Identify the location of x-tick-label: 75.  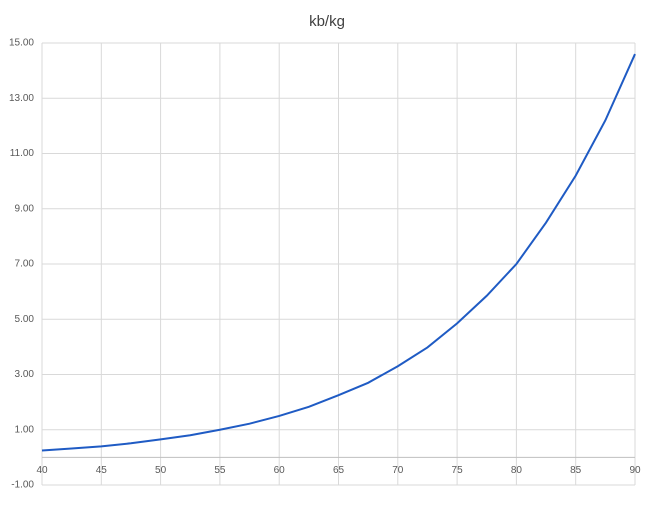
(458, 470).